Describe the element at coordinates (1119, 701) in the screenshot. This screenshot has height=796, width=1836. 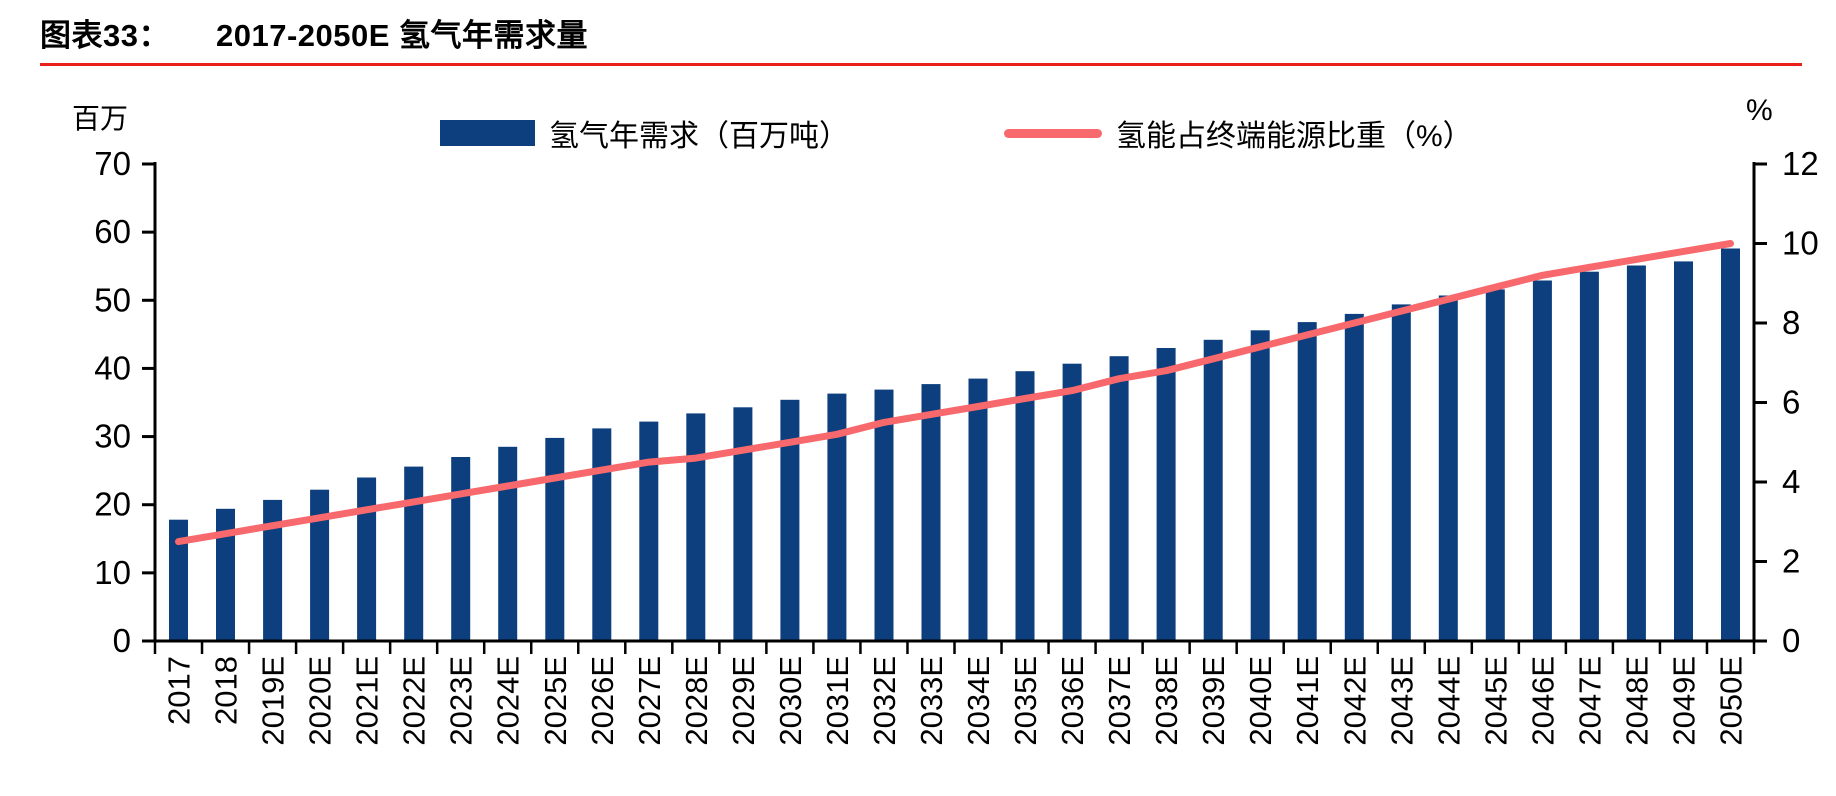
I see `x-axis-label-2037E: 2037E` at that location.